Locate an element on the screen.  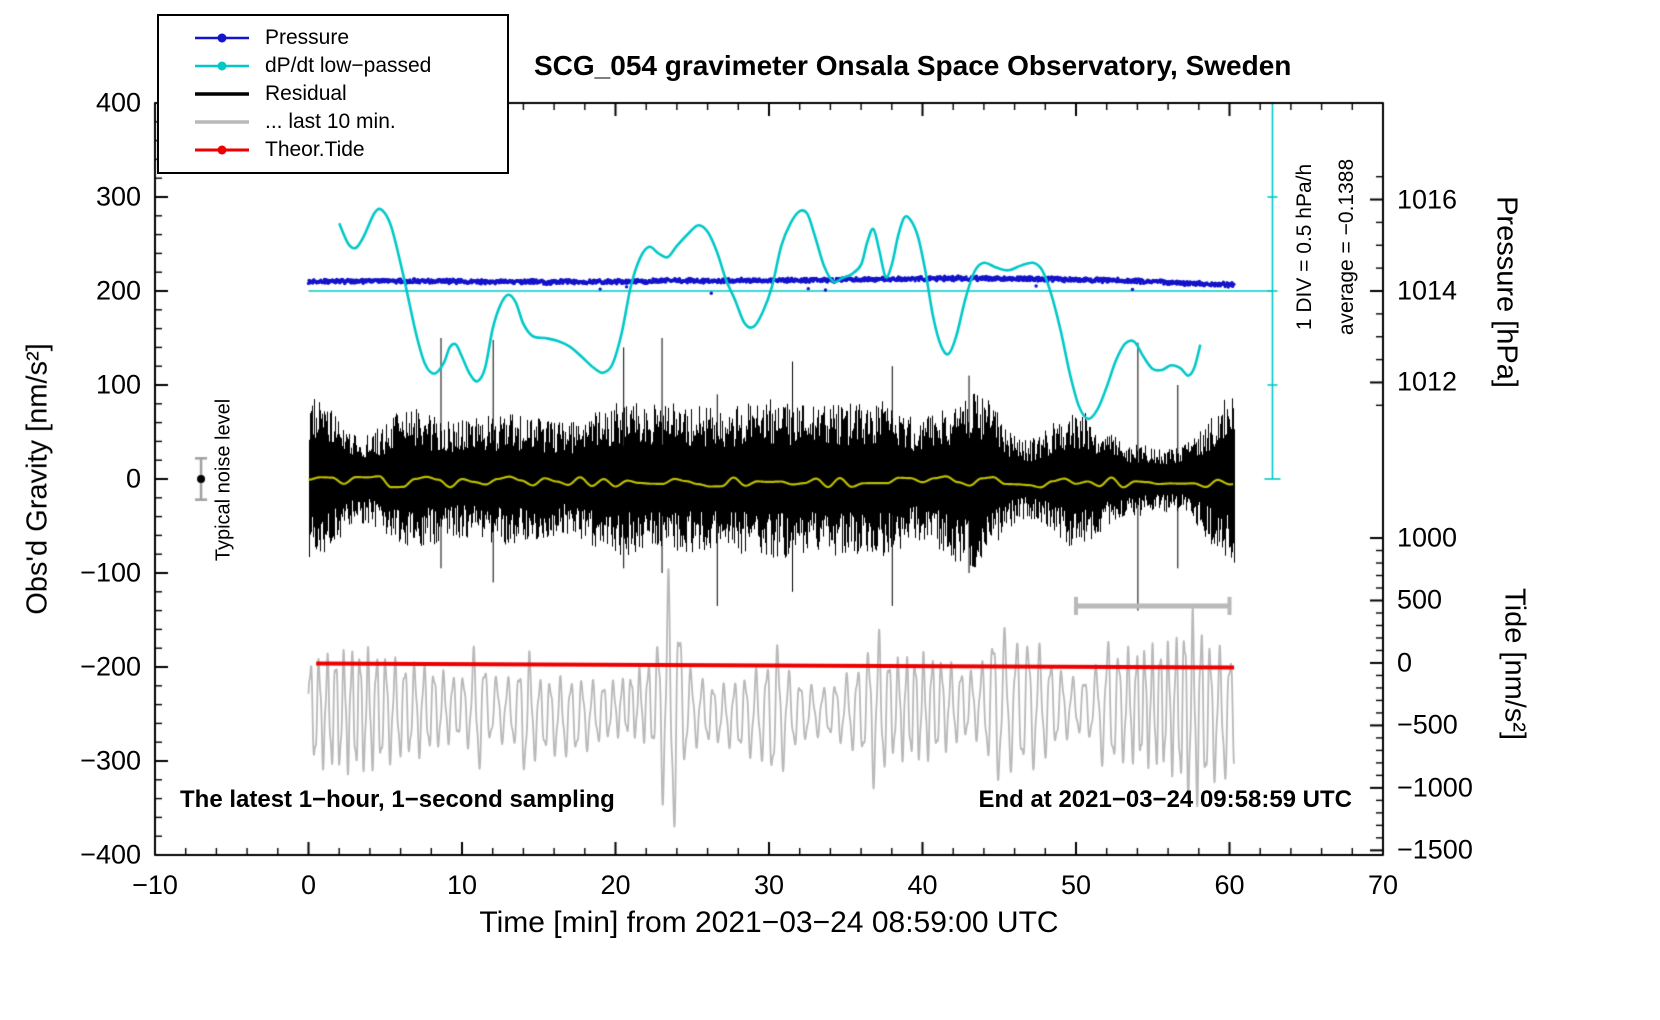
x-tick-label: 0 is located at coordinates (308, 885).